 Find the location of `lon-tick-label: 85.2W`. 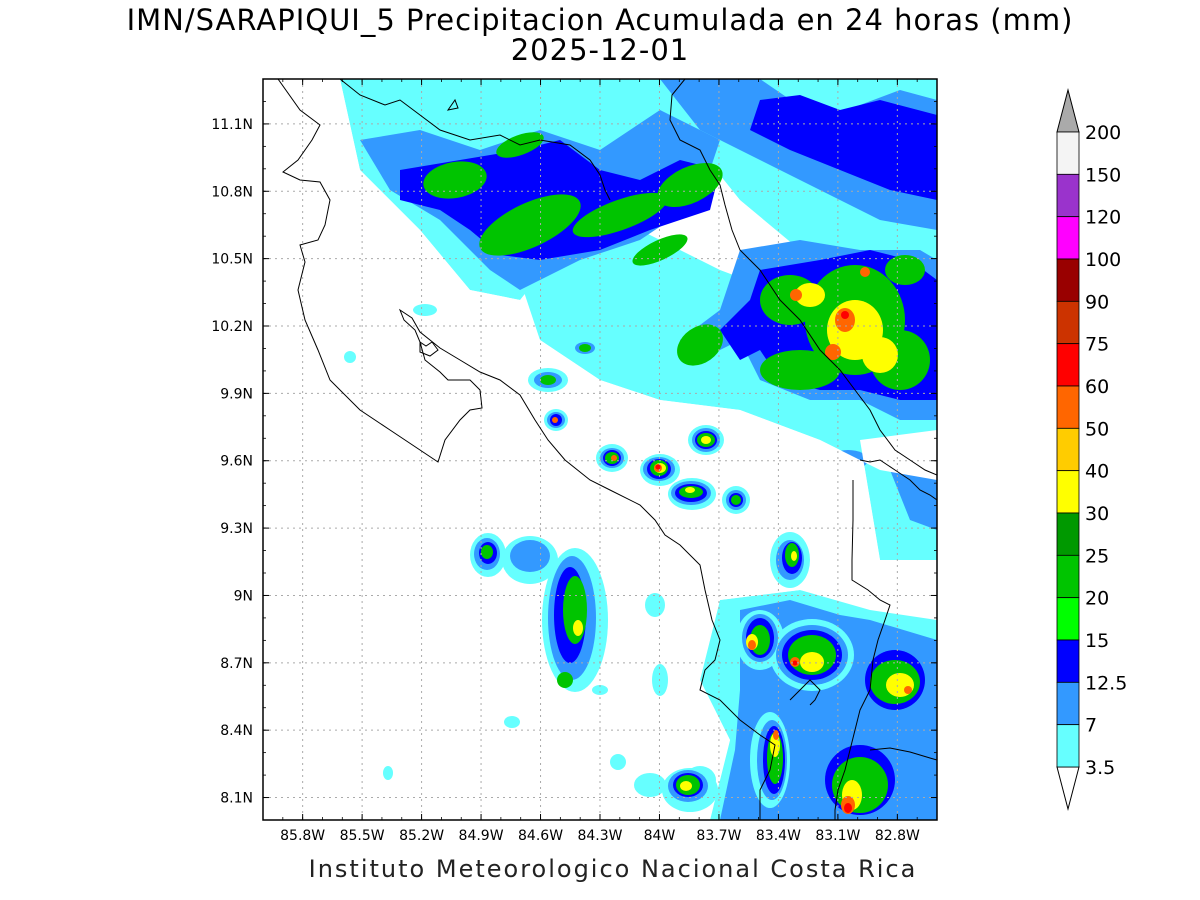

lon-tick-label: 85.2W is located at coordinates (421, 836).